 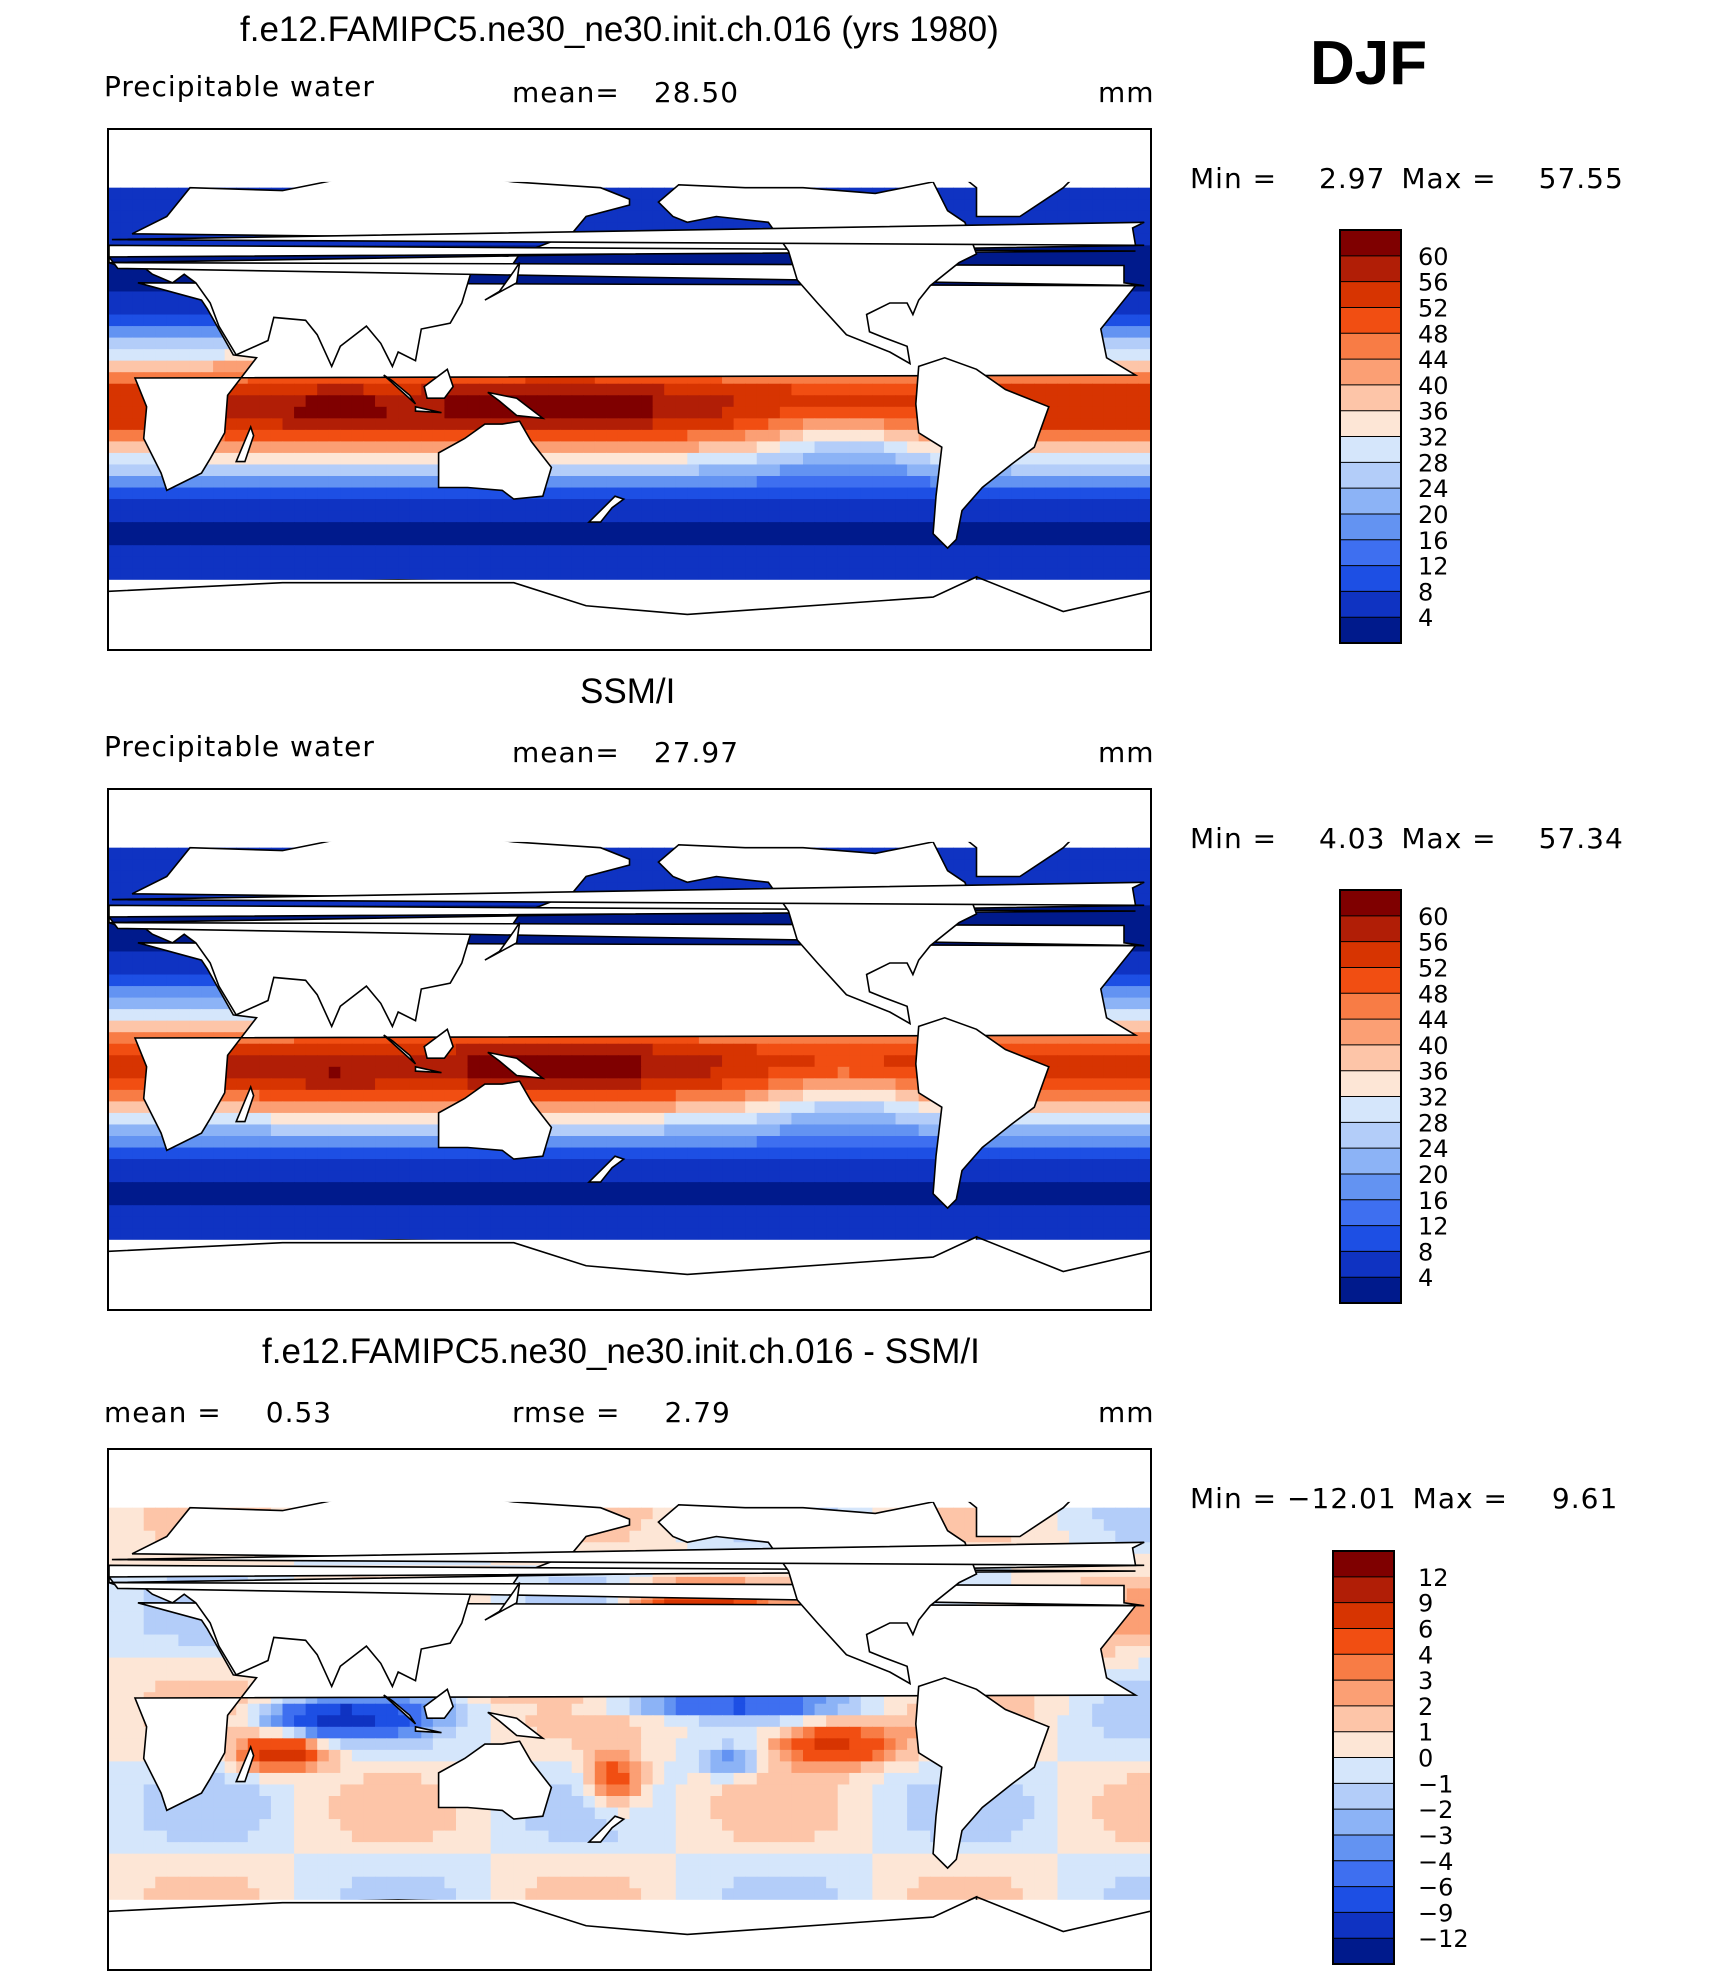 What do you see at coordinates (1581, 838) in the screenshot?
I see `max-value: 57.34` at bounding box center [1581, 838].